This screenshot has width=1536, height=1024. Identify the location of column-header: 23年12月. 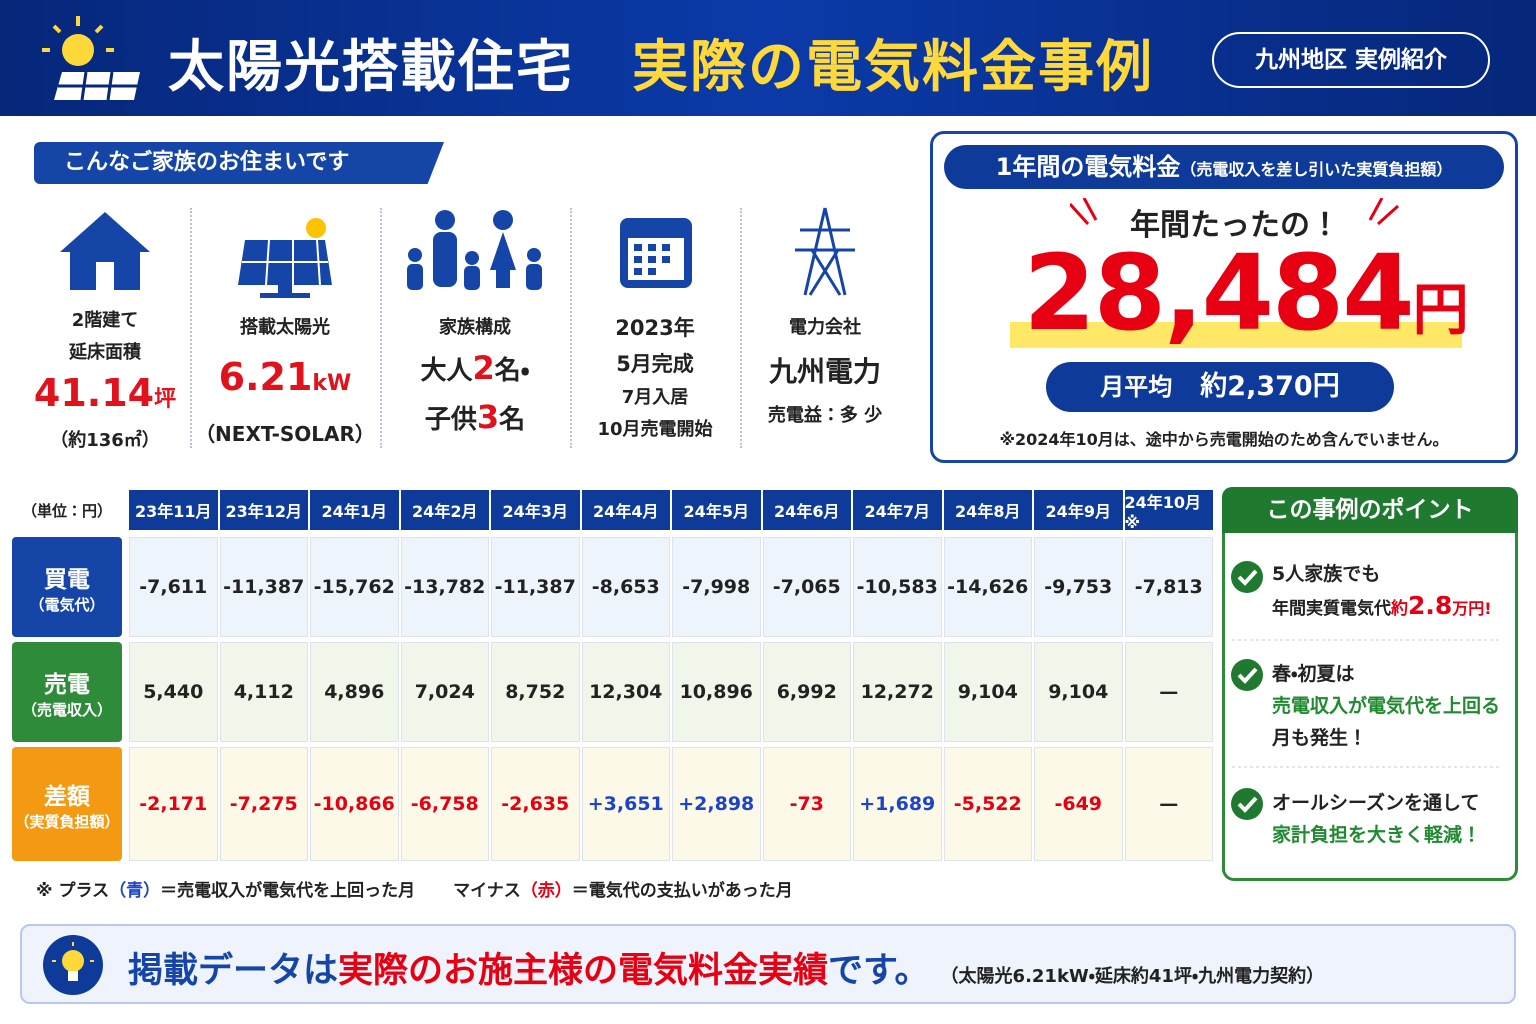
(263, 510).